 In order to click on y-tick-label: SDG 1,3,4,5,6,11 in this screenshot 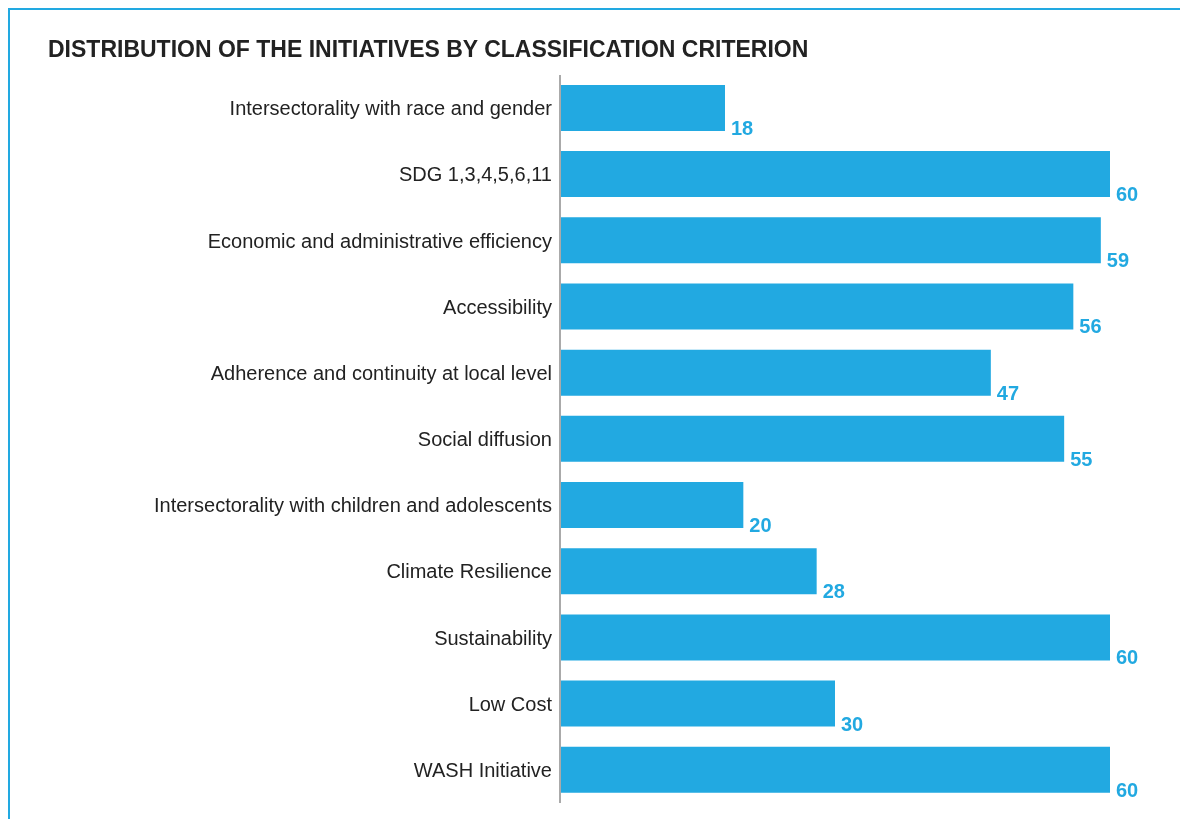, I will do `click(475, 174)`.